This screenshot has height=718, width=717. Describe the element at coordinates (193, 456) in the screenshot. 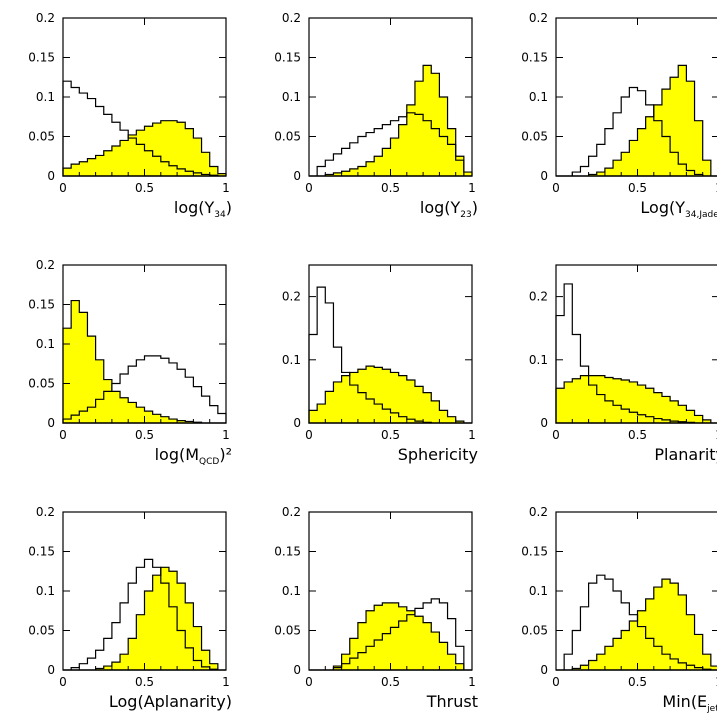

I see `x-axis-label: log(MQCD)²` at that location.